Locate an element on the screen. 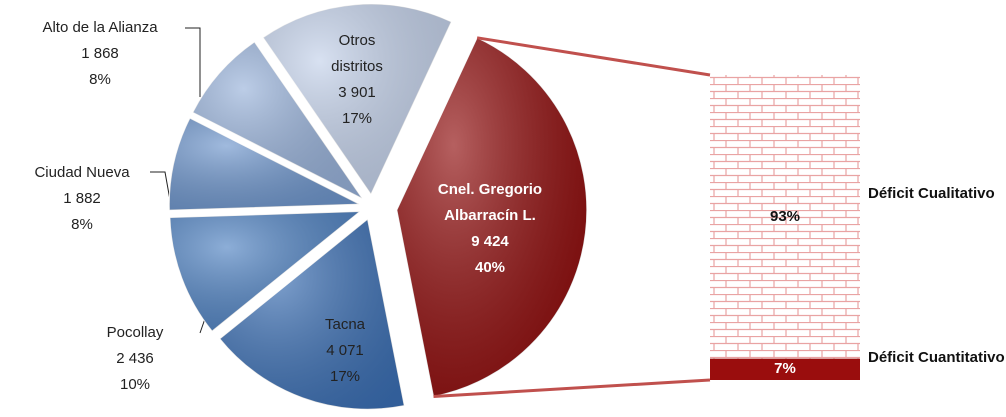 Image resolution: width=1006 pixels, height=417 pixels. slice-label: Otros distritos 3 901 17% is located at coordinates (357, 80).